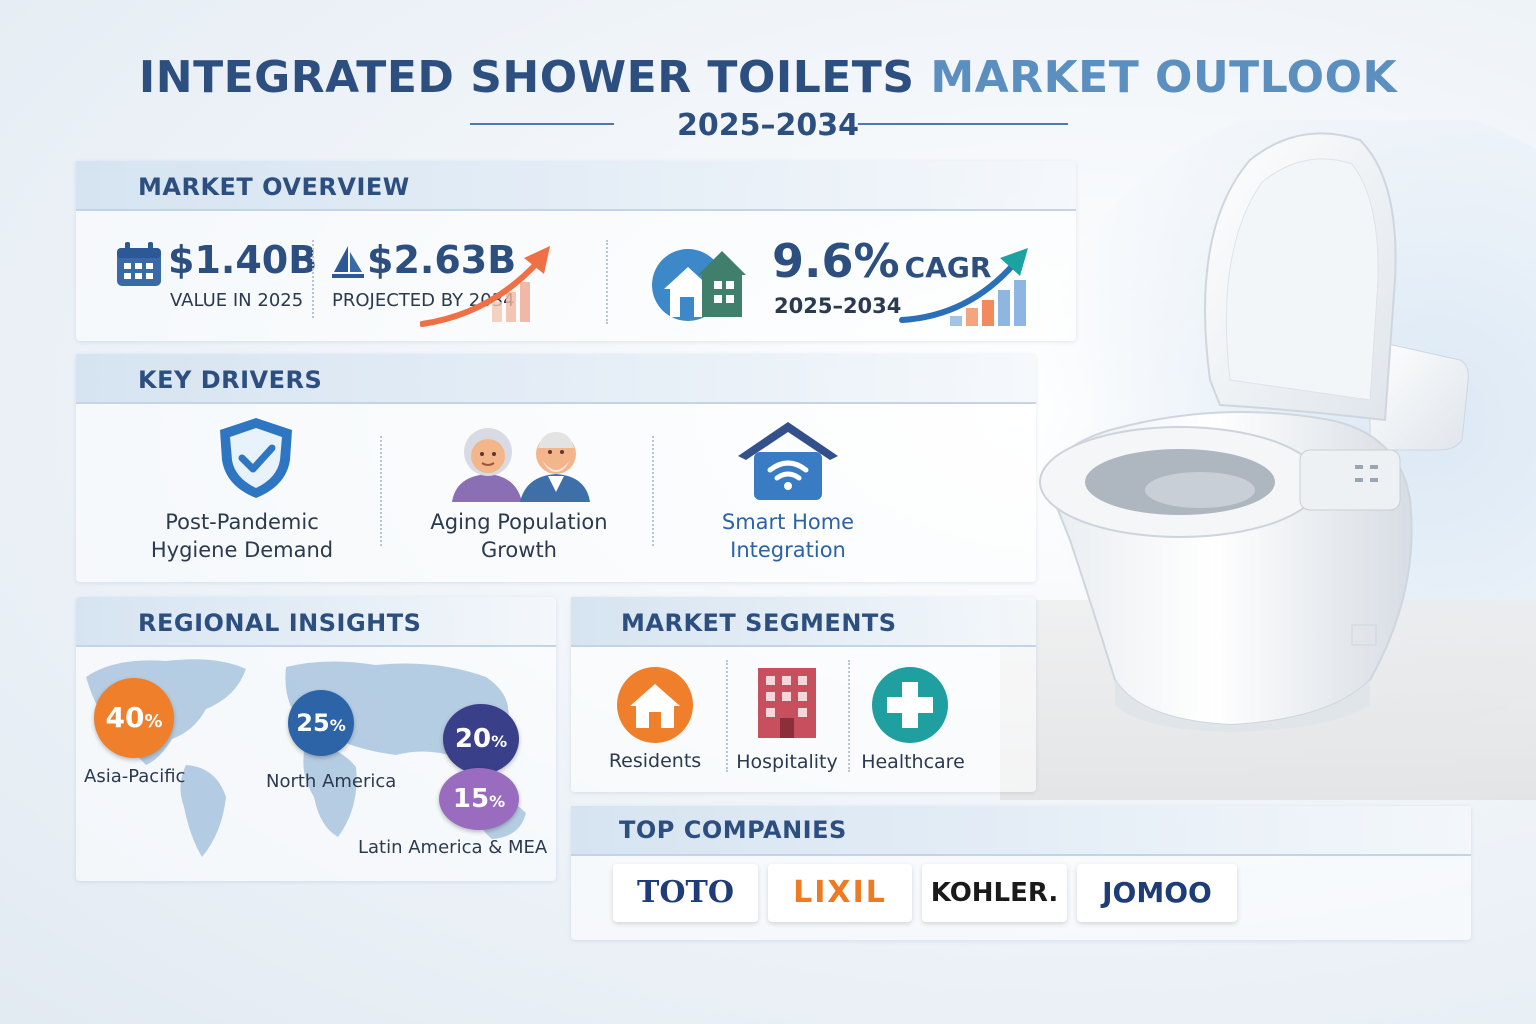 The height and width of the screenshot is (1024, 1536). I want to click on smart-home-wifi-icon, so click(788, 461).